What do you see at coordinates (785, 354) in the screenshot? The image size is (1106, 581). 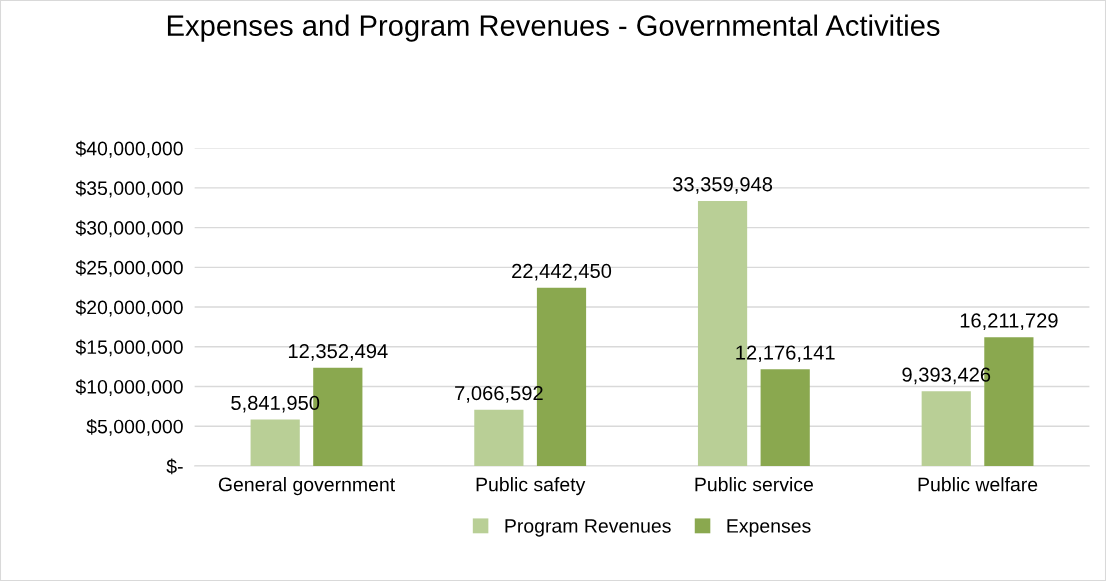 I see `data-label: 12,176,141` at bounding box center [785, 354].